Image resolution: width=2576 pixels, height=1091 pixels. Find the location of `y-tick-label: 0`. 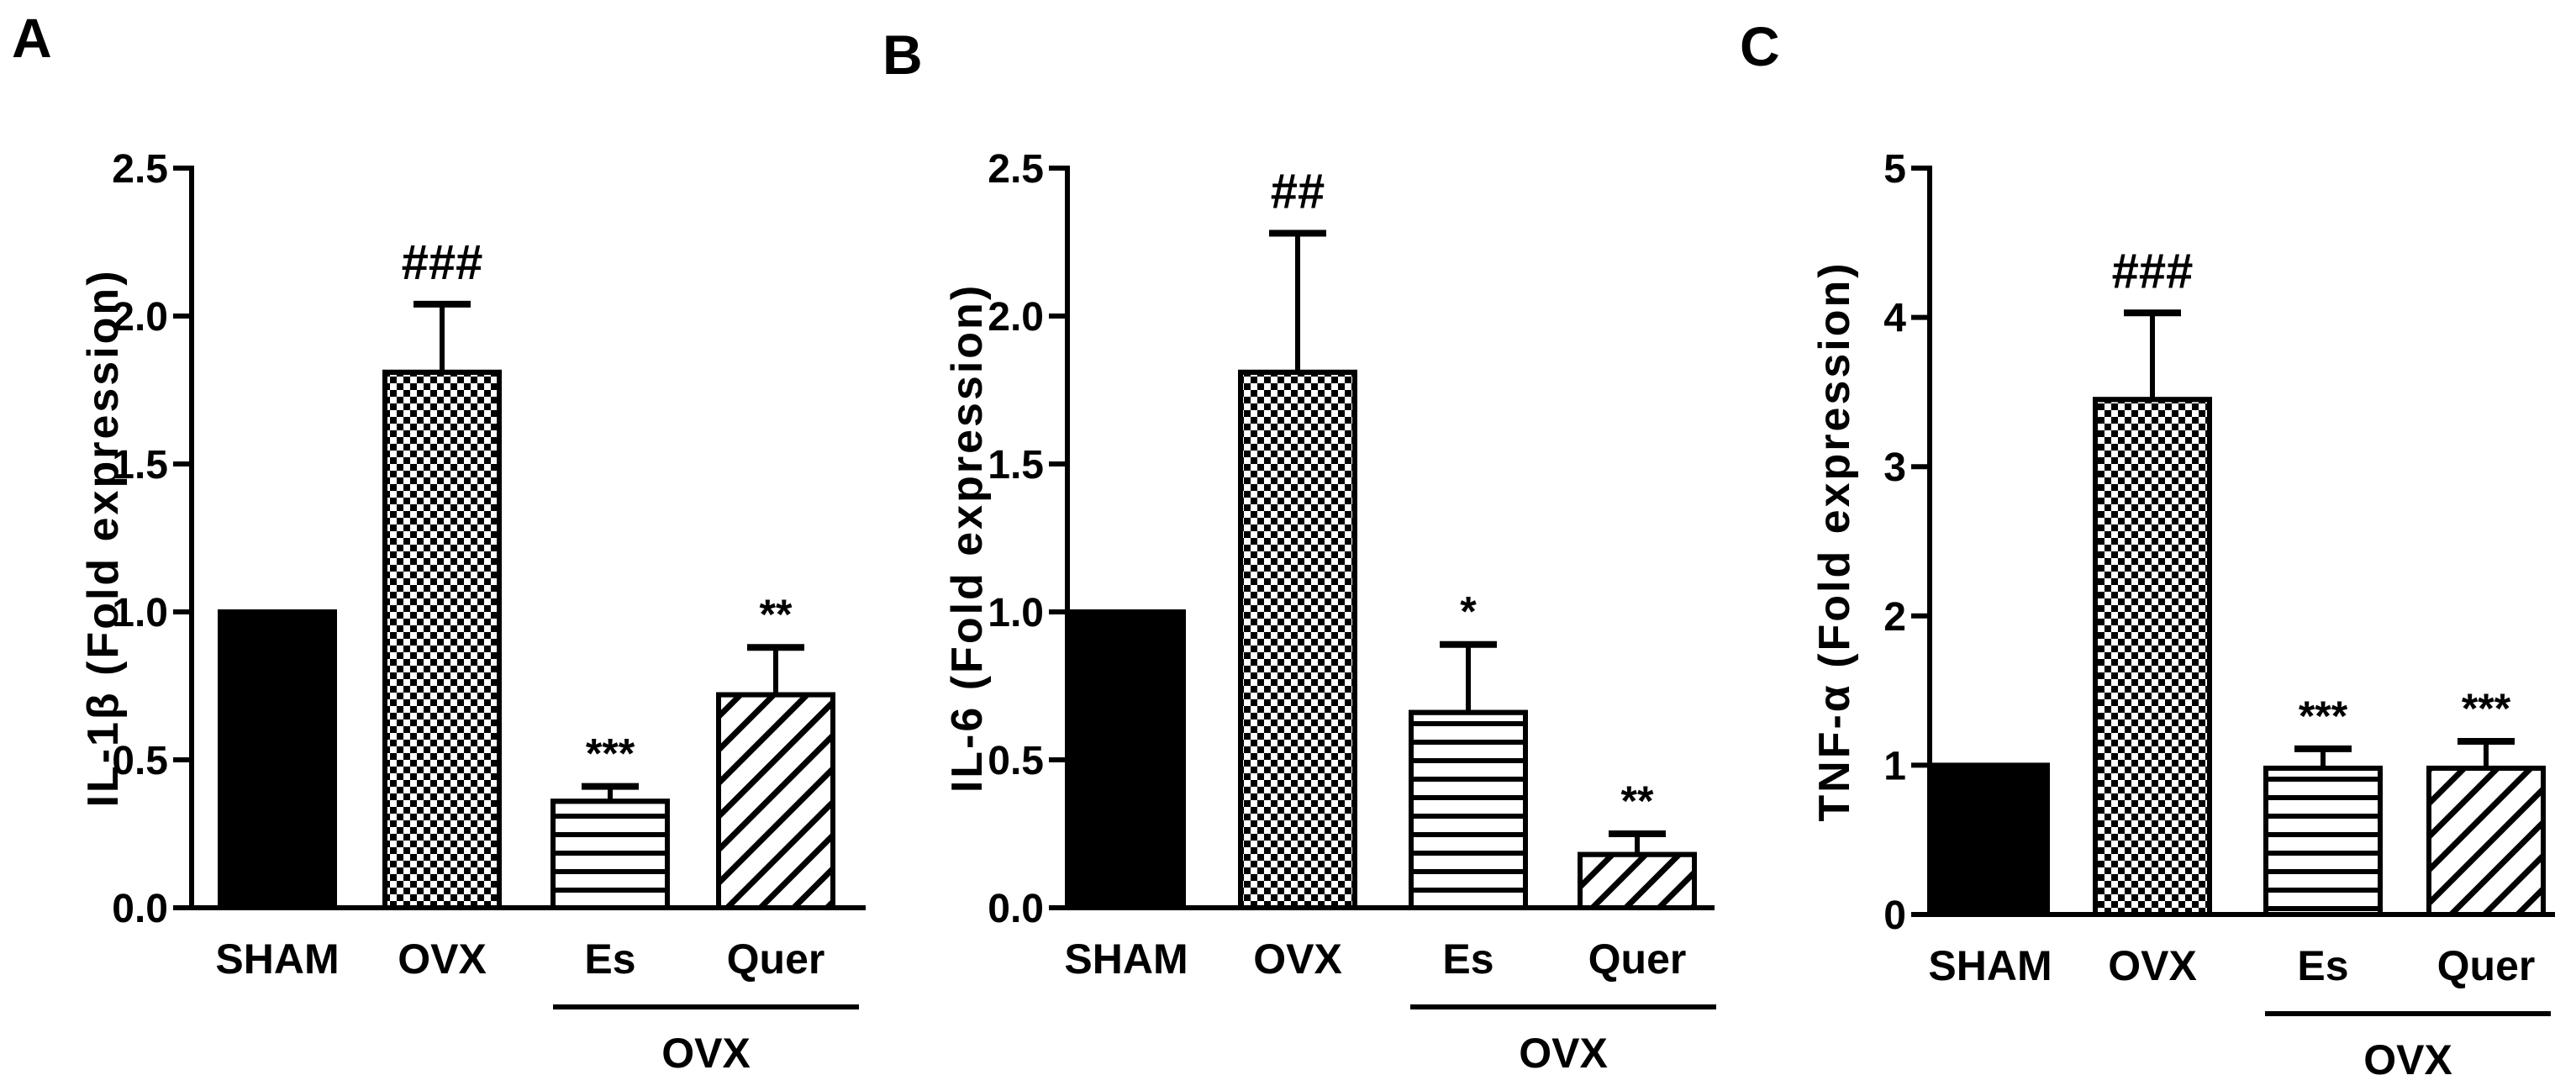

y-tick-label: 0 is located at coordinates (1894, 915).